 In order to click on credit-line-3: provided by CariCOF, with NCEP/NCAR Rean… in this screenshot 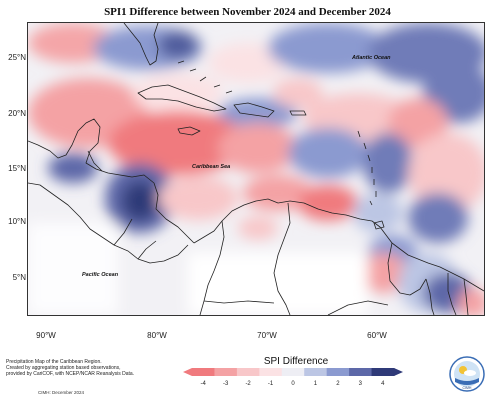, I will do `click(70, 374)`.